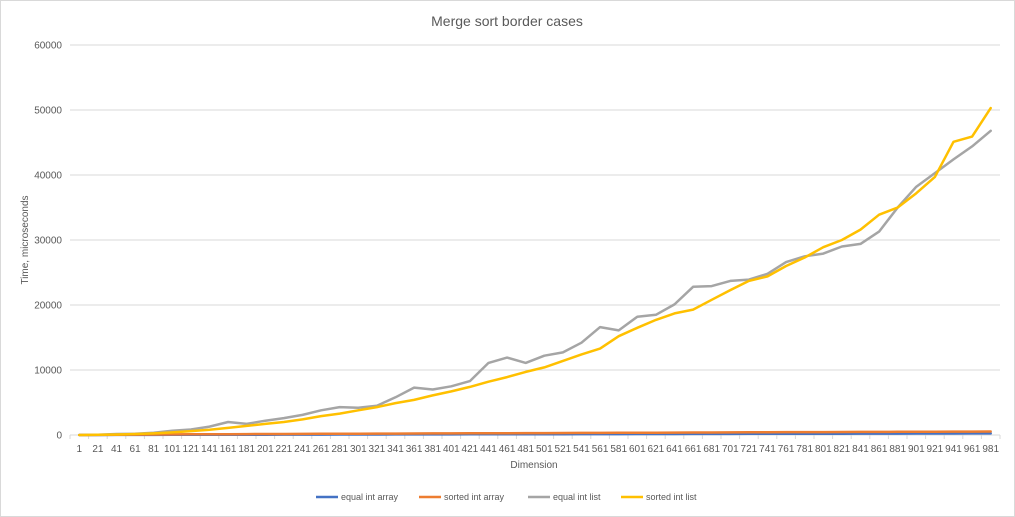  What do you see at coordinates (377, 449) in the screenshot?
I see `x-tick-label: 321` at bounding box center [377, 449].